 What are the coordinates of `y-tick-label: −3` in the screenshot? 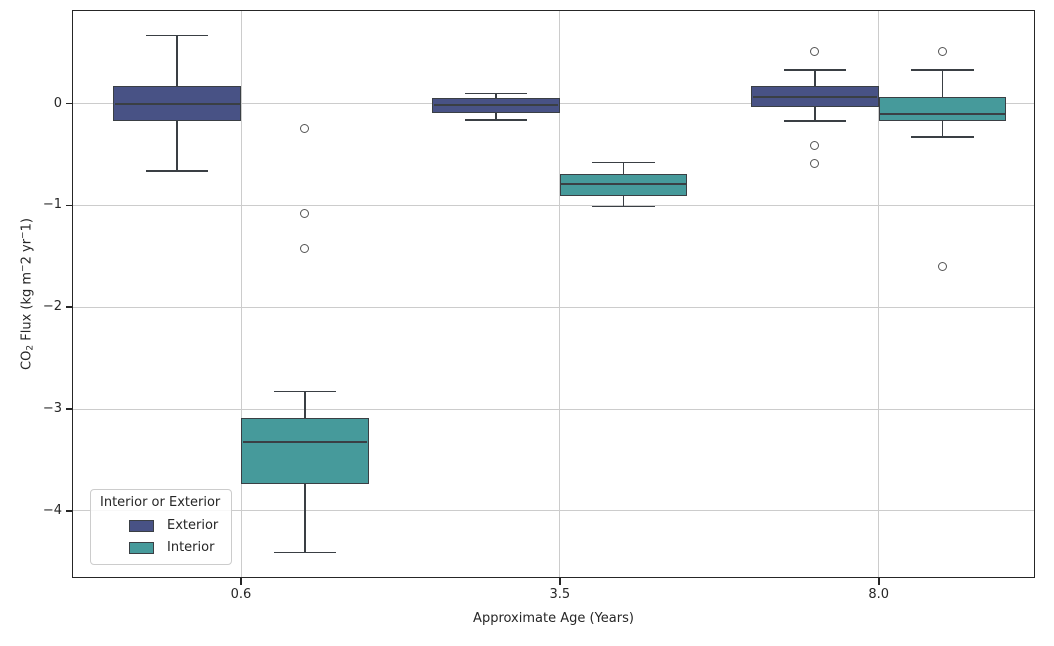 It's located at (52, 409).